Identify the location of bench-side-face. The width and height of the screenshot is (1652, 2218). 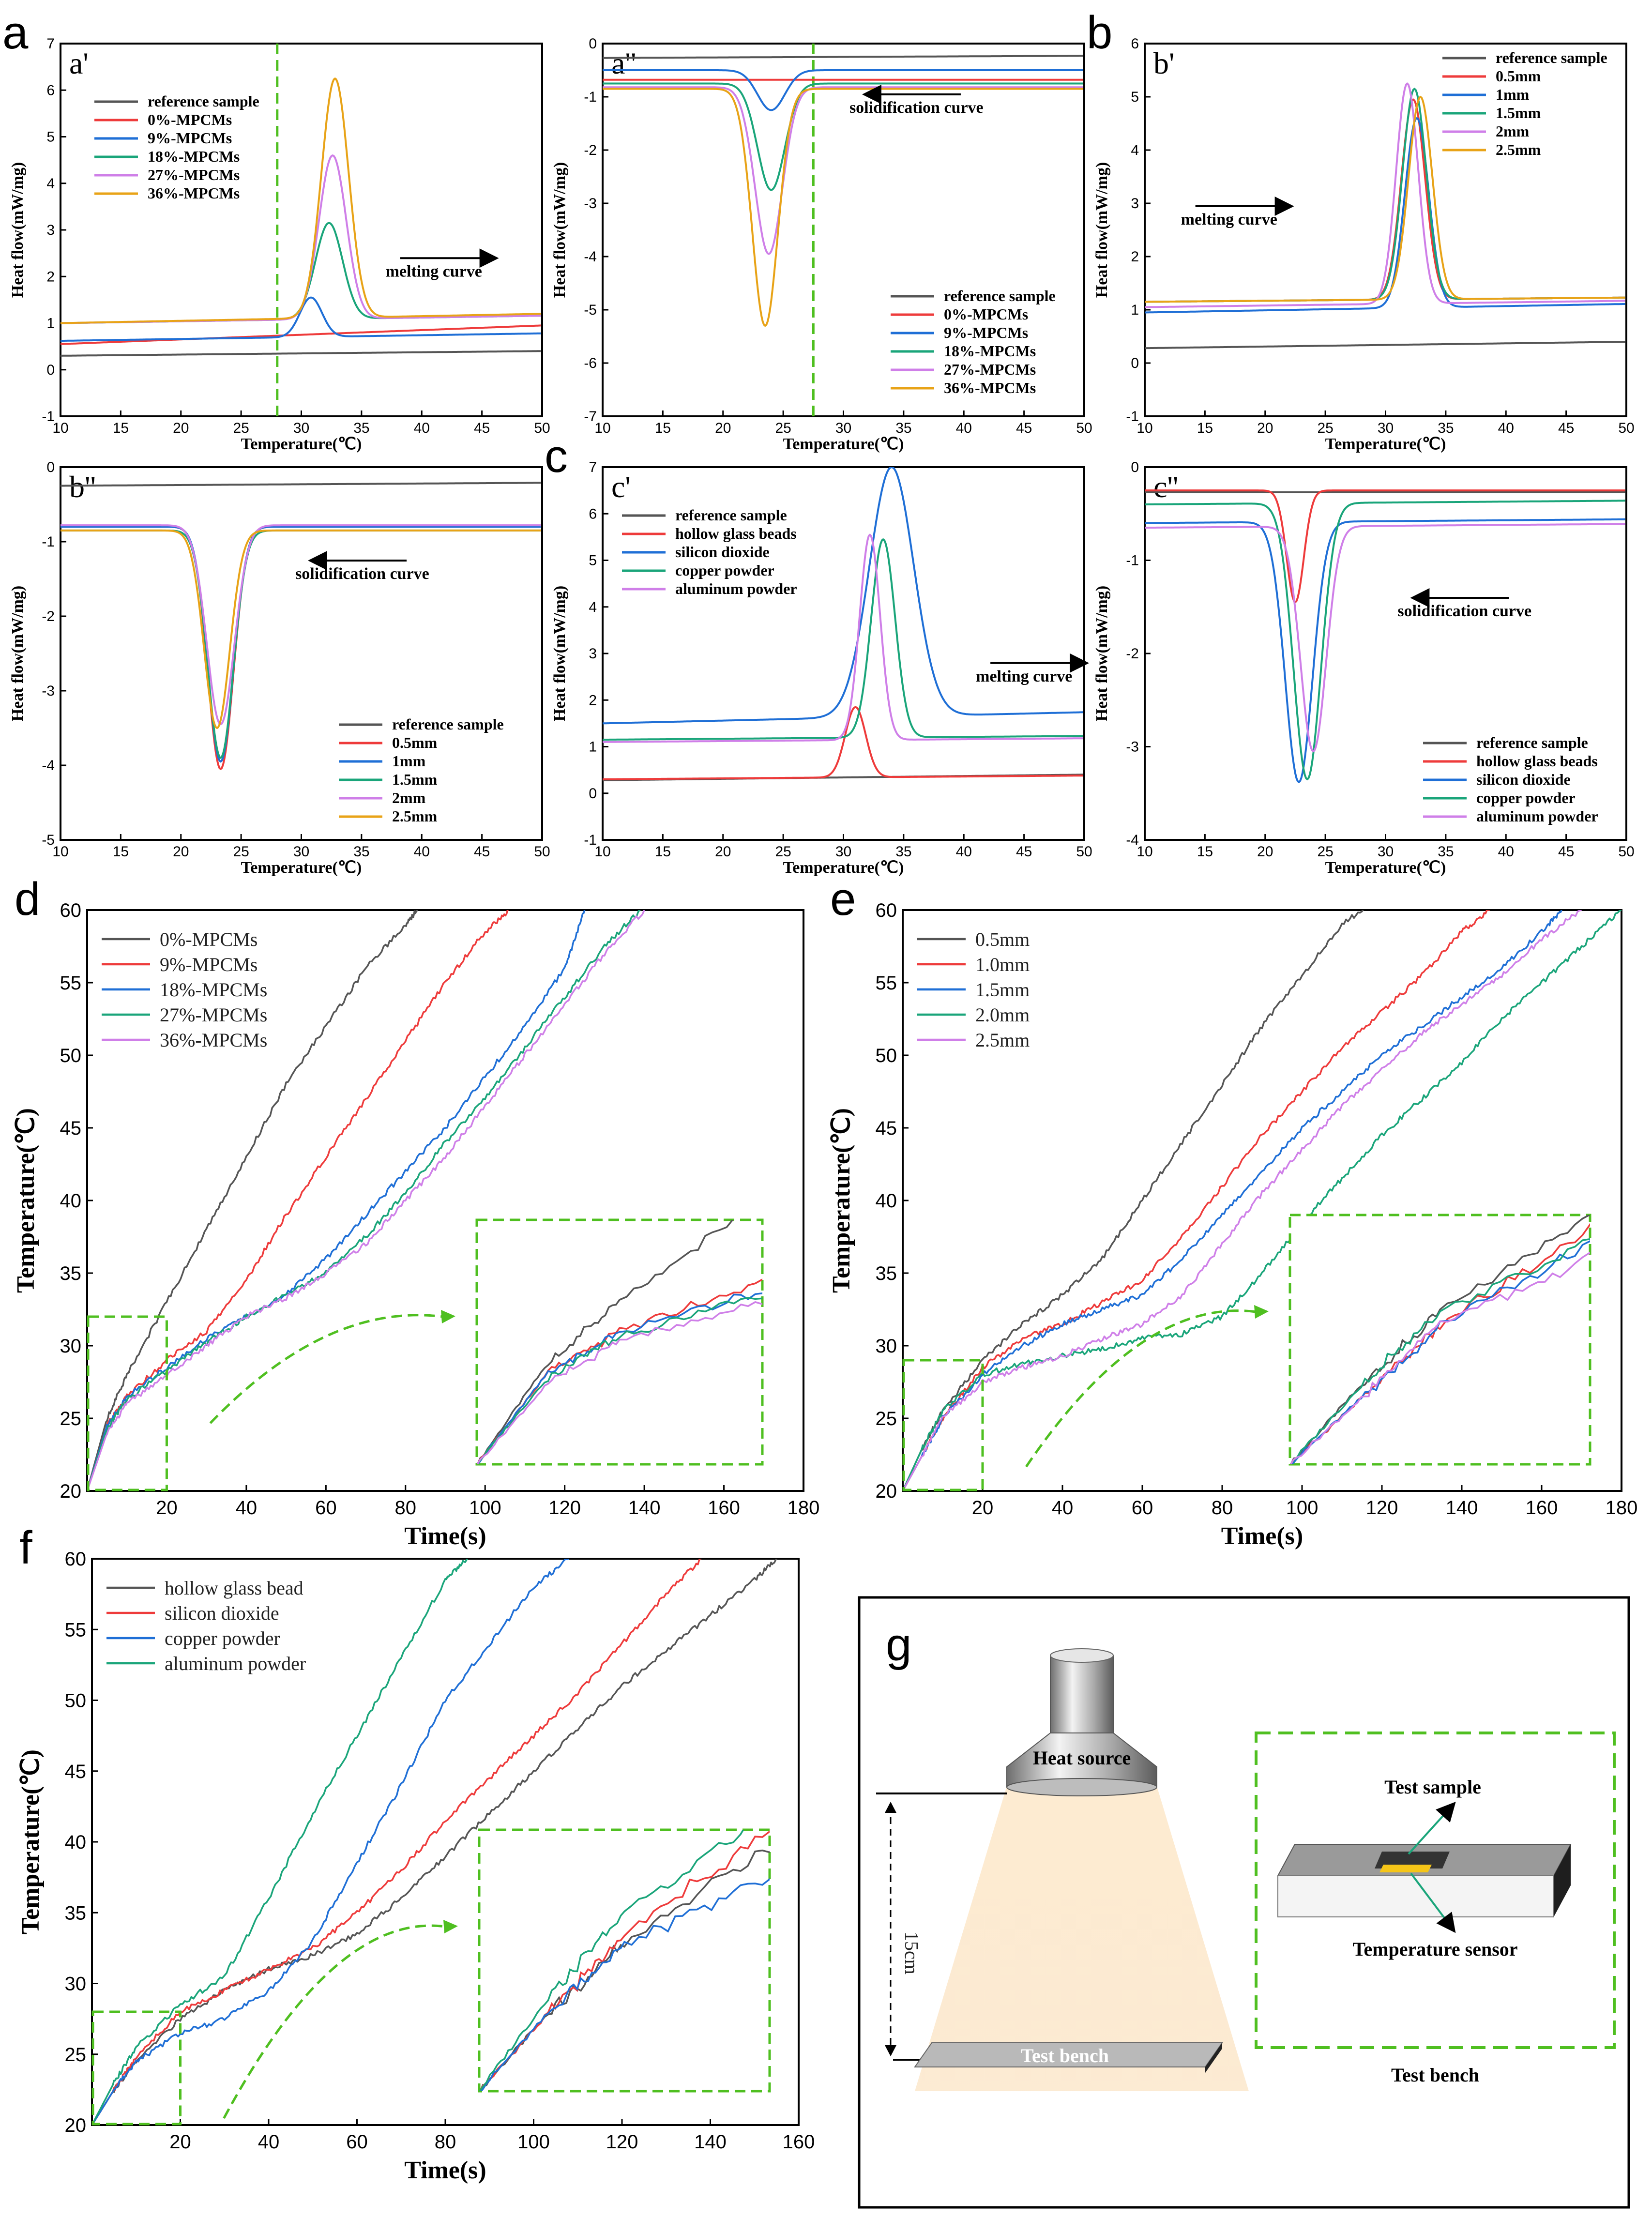
(1562, 1880).